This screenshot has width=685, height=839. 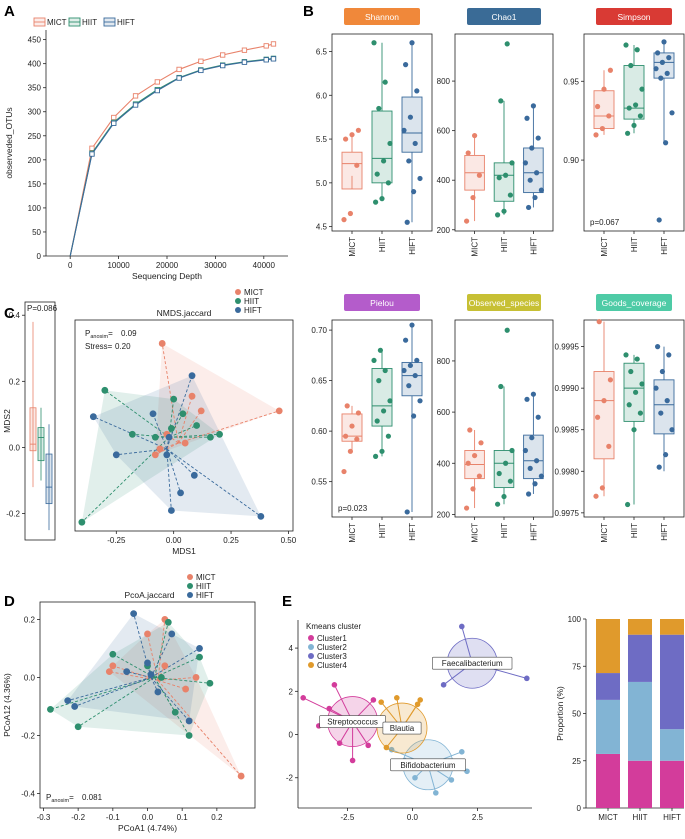 I want to click on b-xtick-label: HIFT, so click(x=664, y=246).